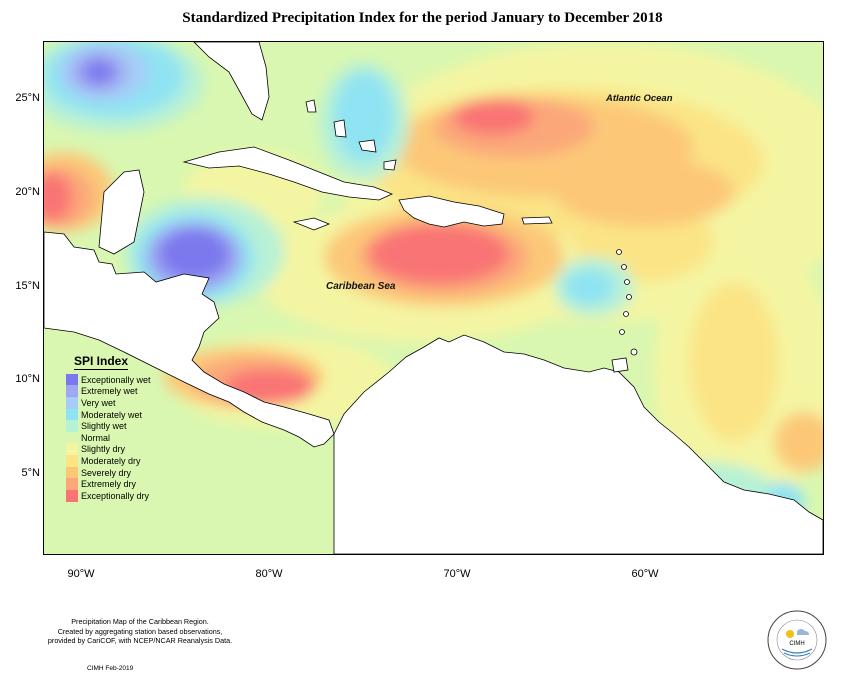 This screenshot has height=684, width=845. What do you see at coordinates (796, 644) in the screenshot?
I see `logo-text: CIMH` at bounding box center [796, 644].